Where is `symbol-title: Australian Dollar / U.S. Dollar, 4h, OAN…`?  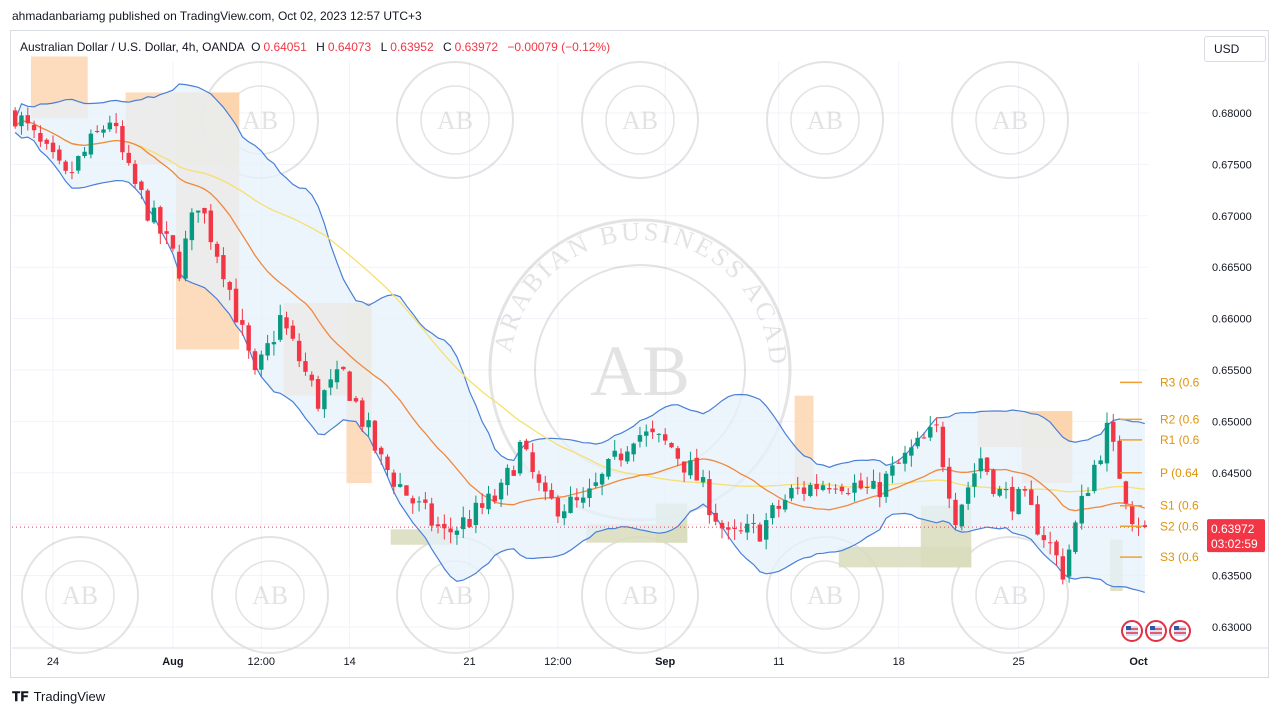
symbol-title: Australian Dollar / U.S. Dollar, 4h, OAN… is located at coordinates (132, 47).